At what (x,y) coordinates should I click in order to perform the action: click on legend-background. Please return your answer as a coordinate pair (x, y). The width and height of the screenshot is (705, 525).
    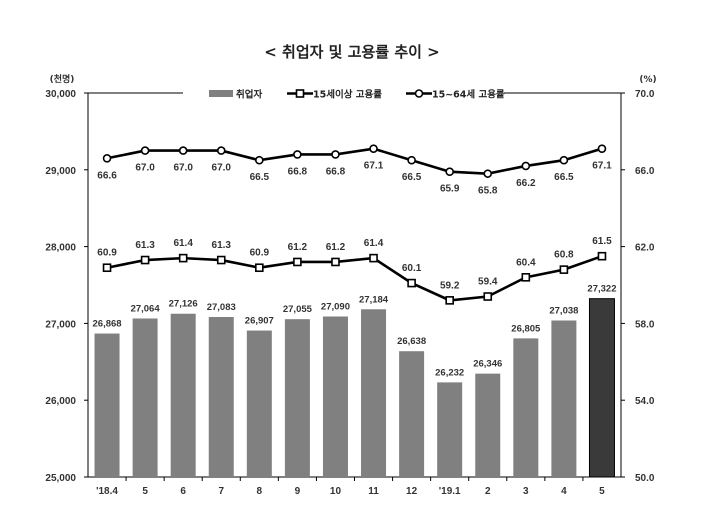
    Looking at the image, I should click on (343, 93).